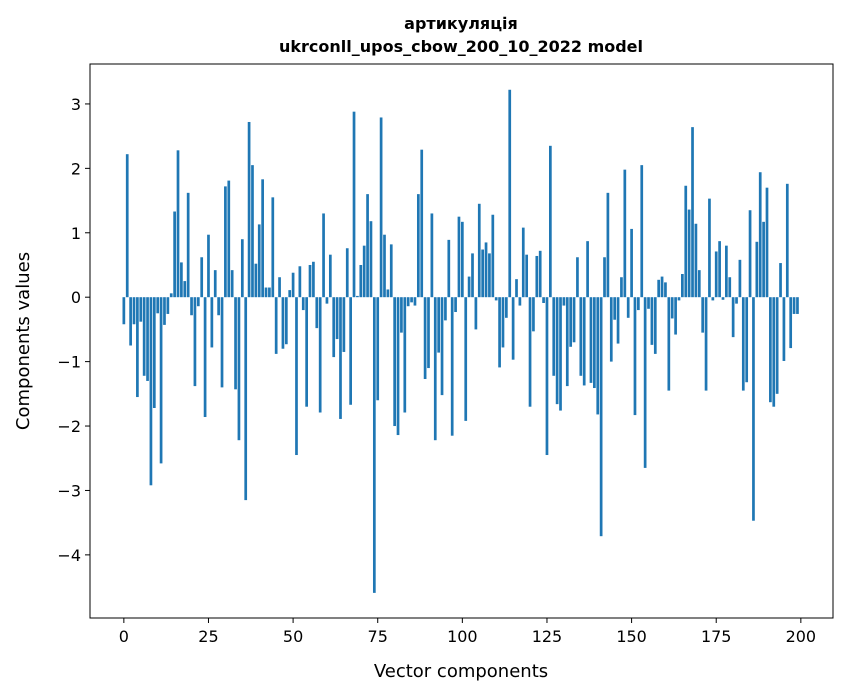  I want to click on x-tick-label: 175, so click(716, 636).